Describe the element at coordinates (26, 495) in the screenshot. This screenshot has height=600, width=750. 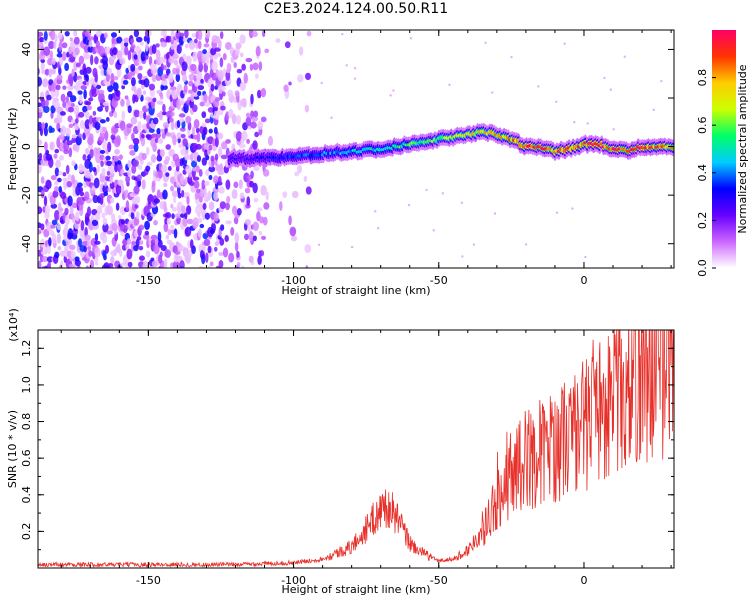
I see `y-tick-label: 0.4` at that location.